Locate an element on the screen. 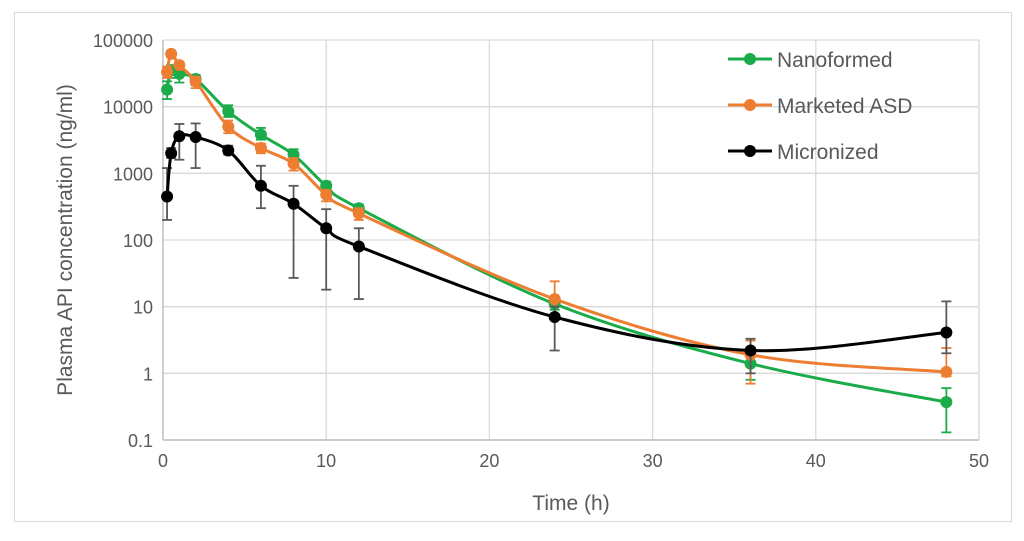 This screenshot has width=1024, height=541. y-tick-label: 10000 is located at coordinates (128, 108).